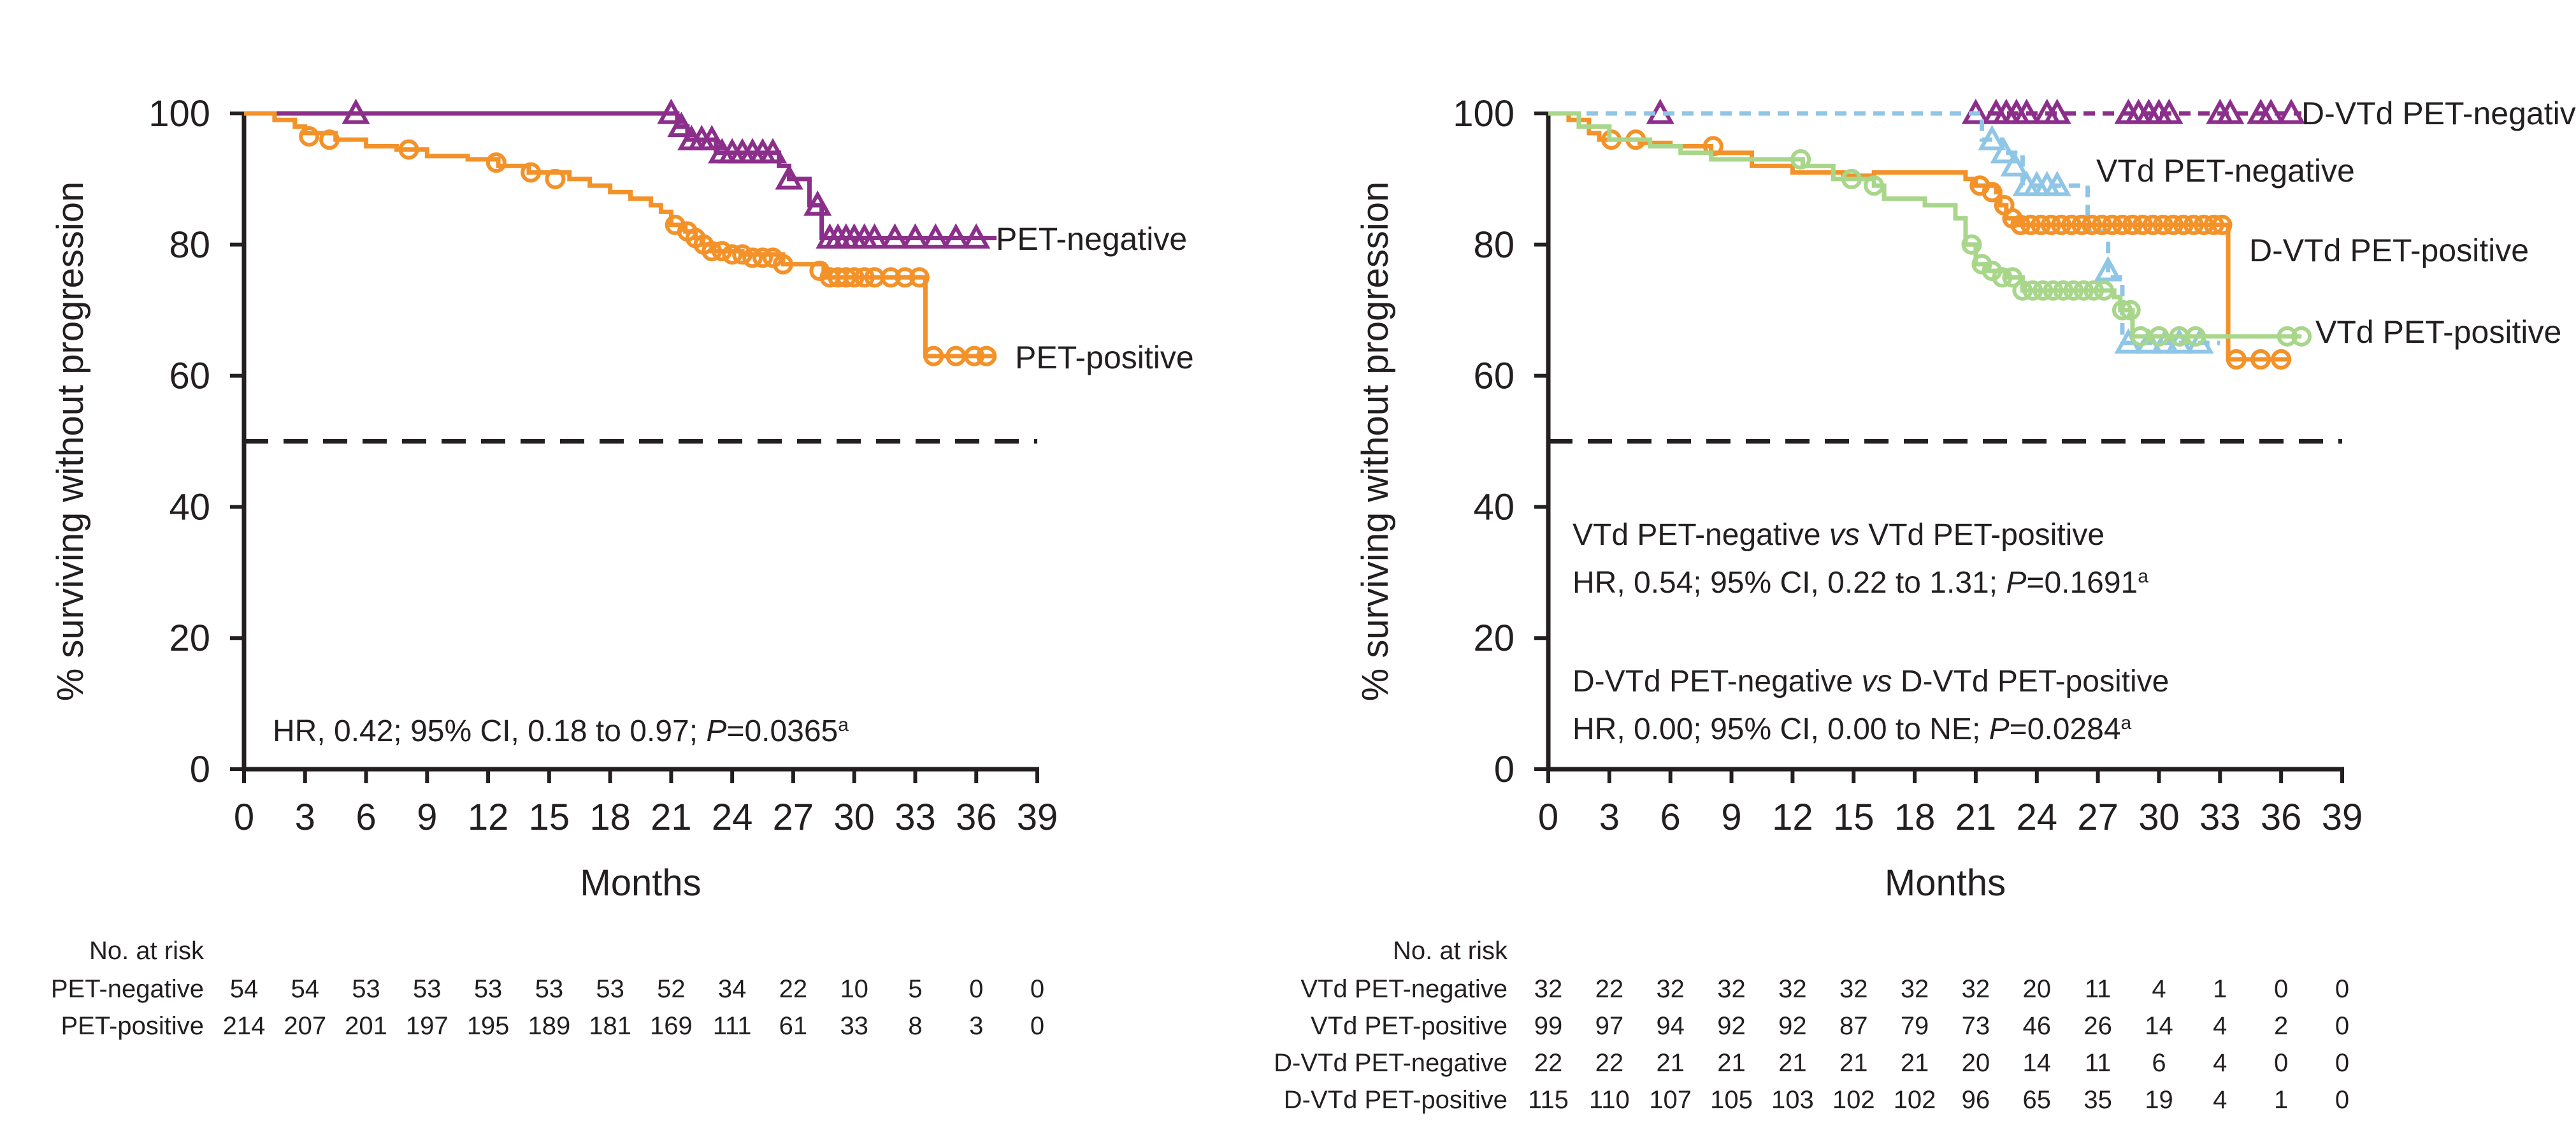 This screenshot has width=2576, height=1128. I want to click on comparison-title: D-VTd PET-negative vs D-VTd PET-positive, so click(1870, 681).